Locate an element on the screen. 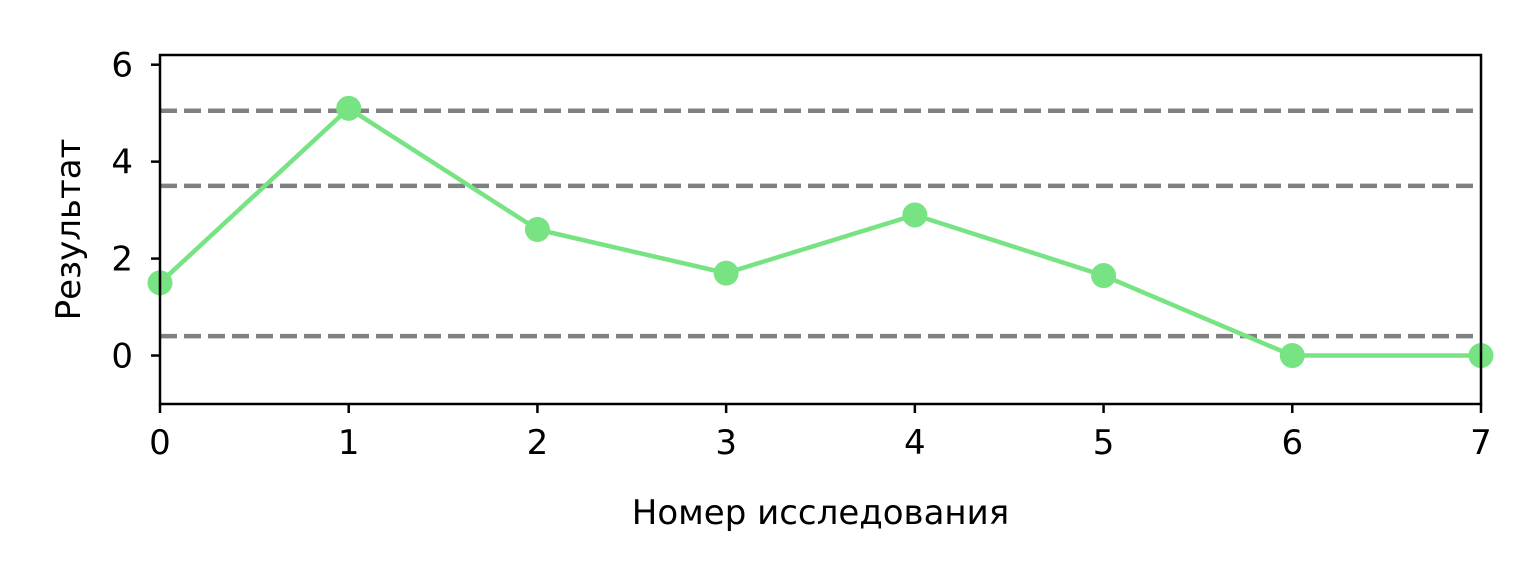  x-tick-label: 4 is located at coordinates (915, 443).